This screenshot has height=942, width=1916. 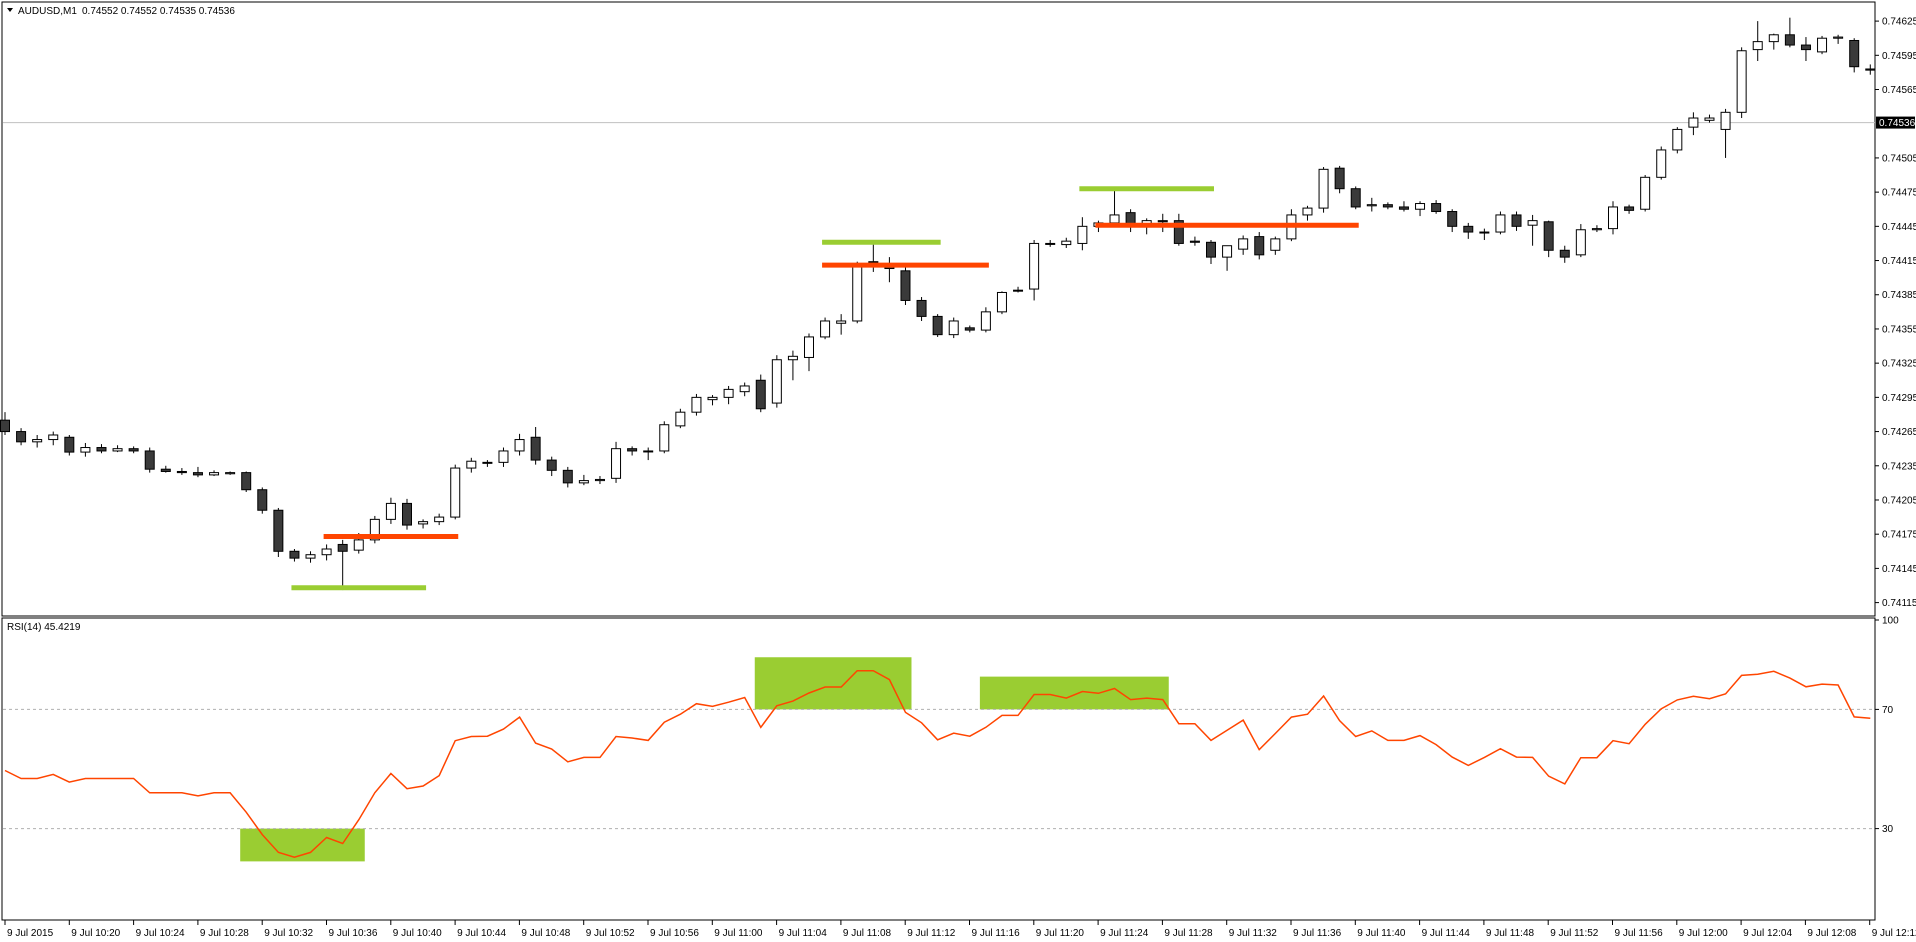 I want to click on time-tick-label: 9 Jul 11:20, so click(x=1060, y=933).